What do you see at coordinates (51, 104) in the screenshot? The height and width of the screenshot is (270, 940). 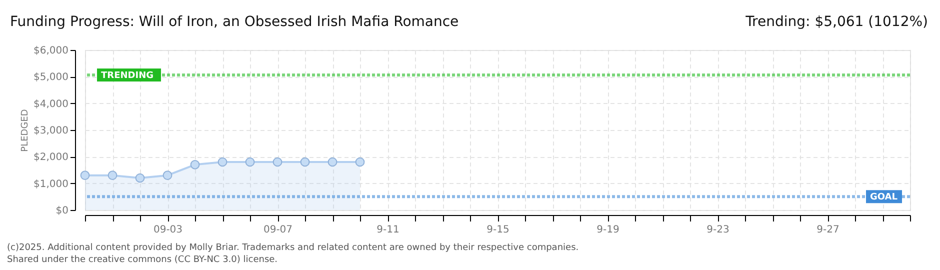 I see `y-tick-label: $4,000` at bounding box center [51, 104].